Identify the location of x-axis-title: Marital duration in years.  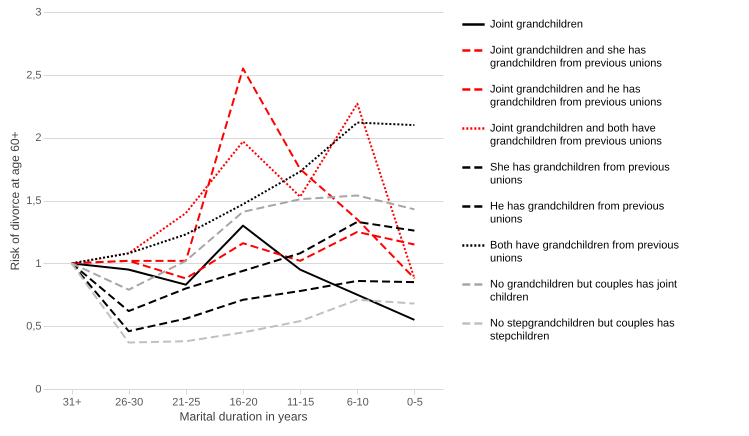
(243, 417).